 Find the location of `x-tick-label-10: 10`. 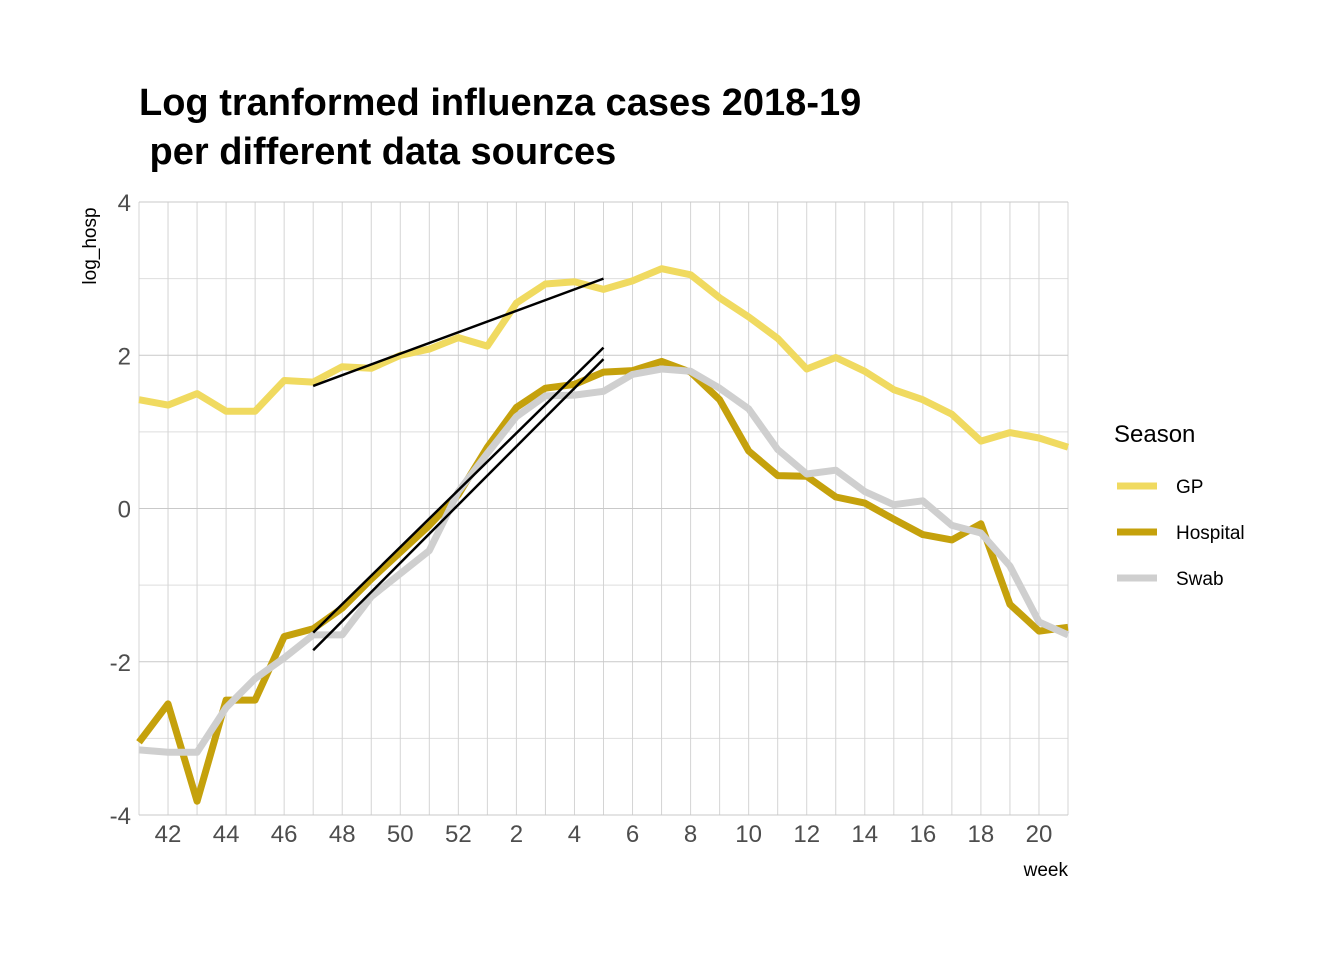

x-tick-label-10: 10 is located at coordinates (748, 834).